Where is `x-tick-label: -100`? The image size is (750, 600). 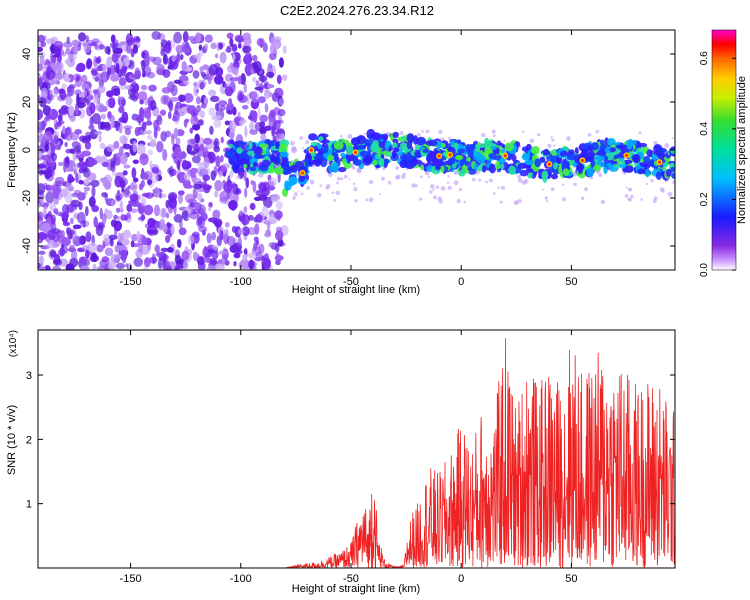 x-tick-label: -100 is located at coordinates (241, 579).